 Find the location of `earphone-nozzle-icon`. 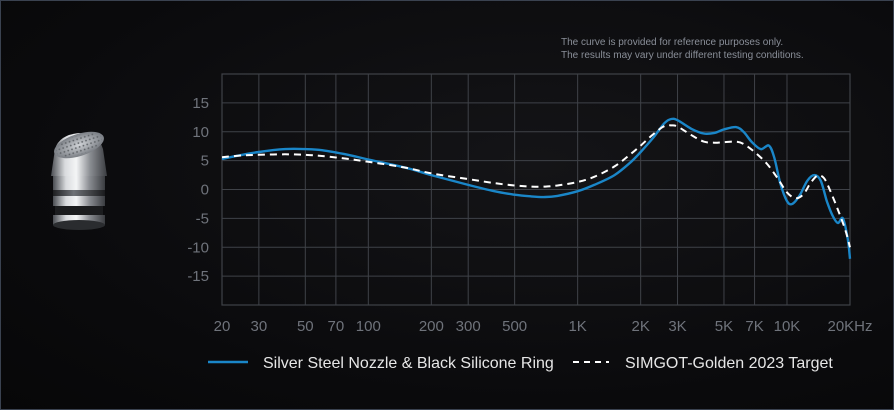

earphone-nozzle-icon is located at coordinates (79, 220).